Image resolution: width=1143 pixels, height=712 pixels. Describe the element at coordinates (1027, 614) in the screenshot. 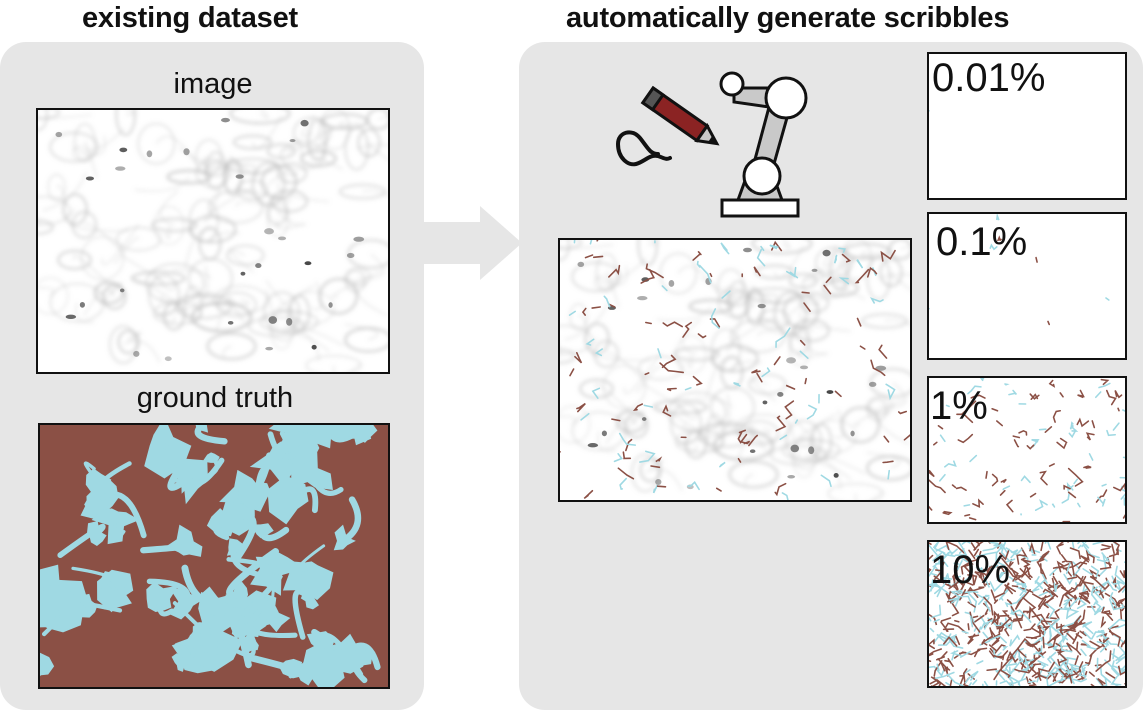

I see `thumbnail-10-percent` at that location.